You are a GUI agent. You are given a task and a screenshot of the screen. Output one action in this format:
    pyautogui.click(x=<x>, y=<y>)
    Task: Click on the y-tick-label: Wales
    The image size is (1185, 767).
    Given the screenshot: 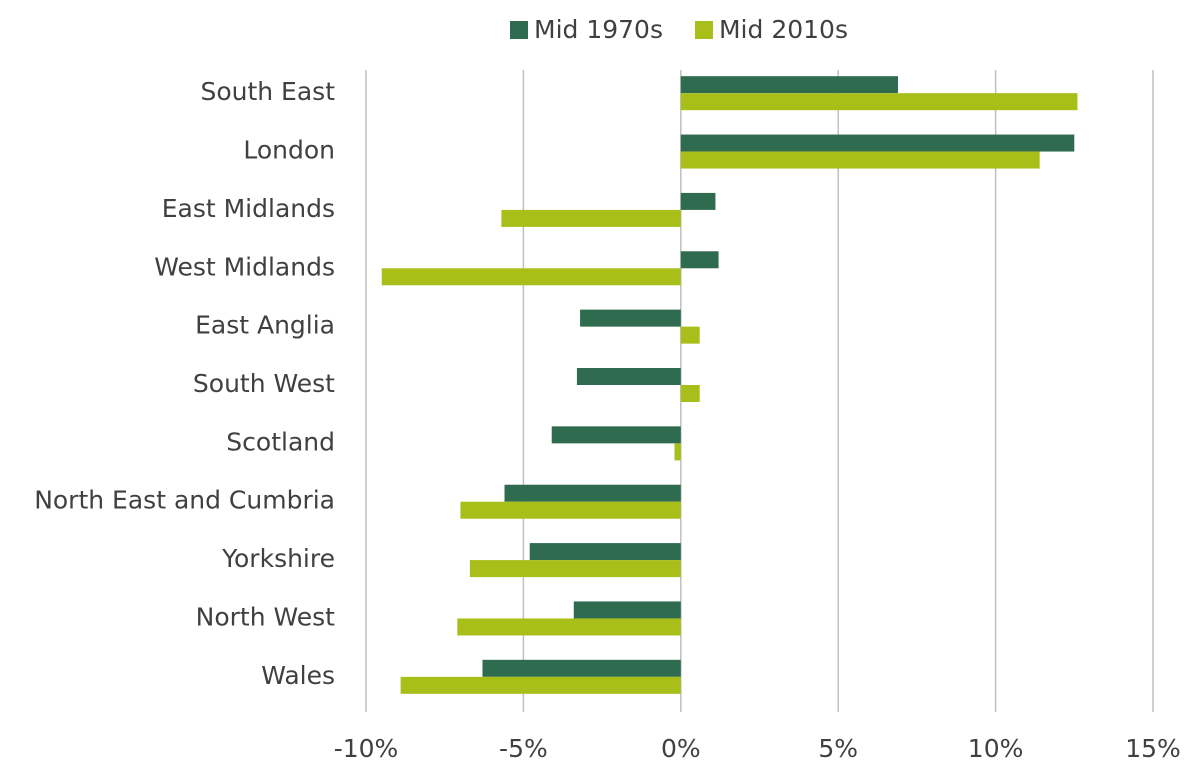 What is the action you would take?
    pyautogui.click(x=298, y=675)
    